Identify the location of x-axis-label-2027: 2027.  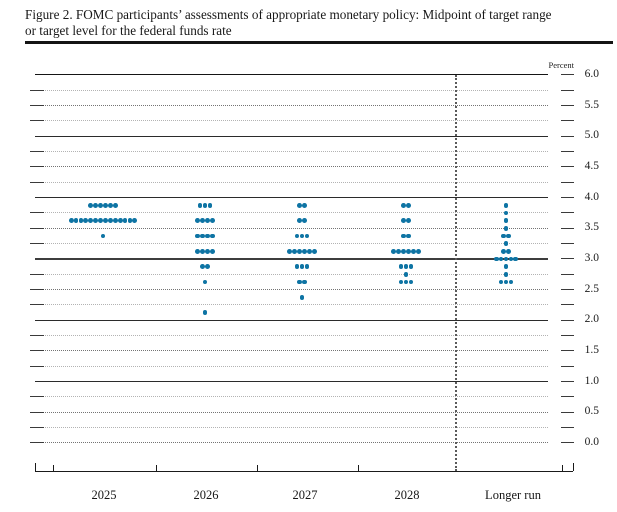
(305, 495).